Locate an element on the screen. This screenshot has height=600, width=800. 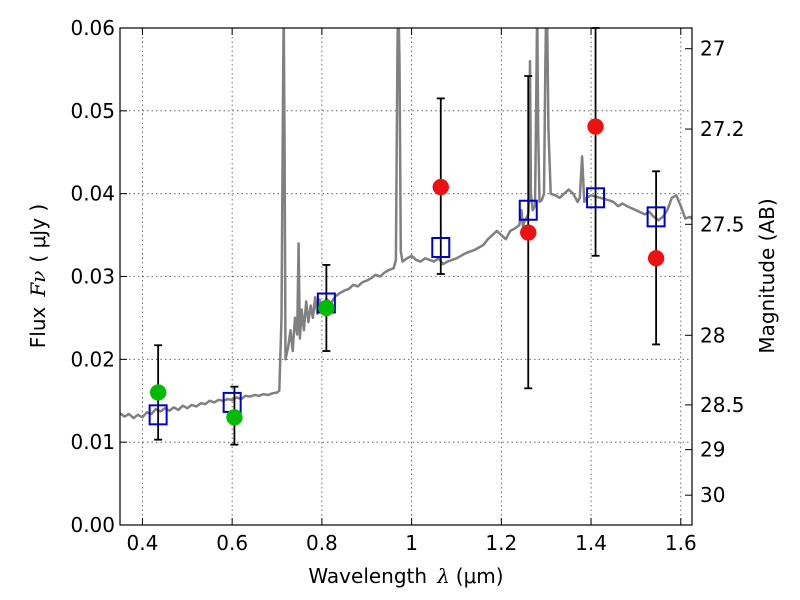
y-tick-label: 0.03 is located at coordinates (92, 277).